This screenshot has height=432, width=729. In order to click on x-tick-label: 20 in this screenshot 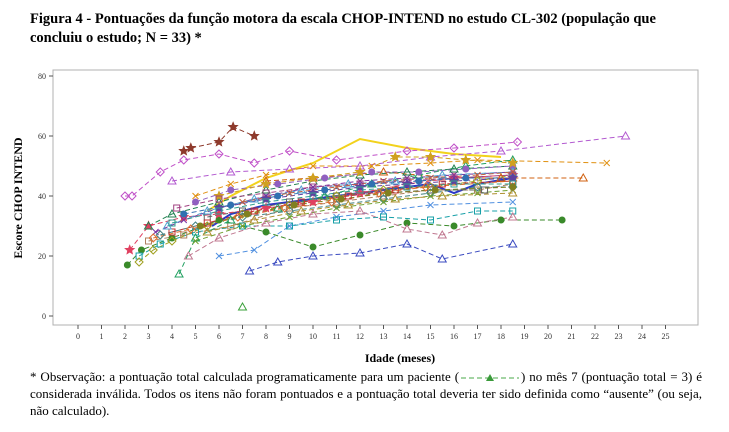, I will do `click(548, 336)`.